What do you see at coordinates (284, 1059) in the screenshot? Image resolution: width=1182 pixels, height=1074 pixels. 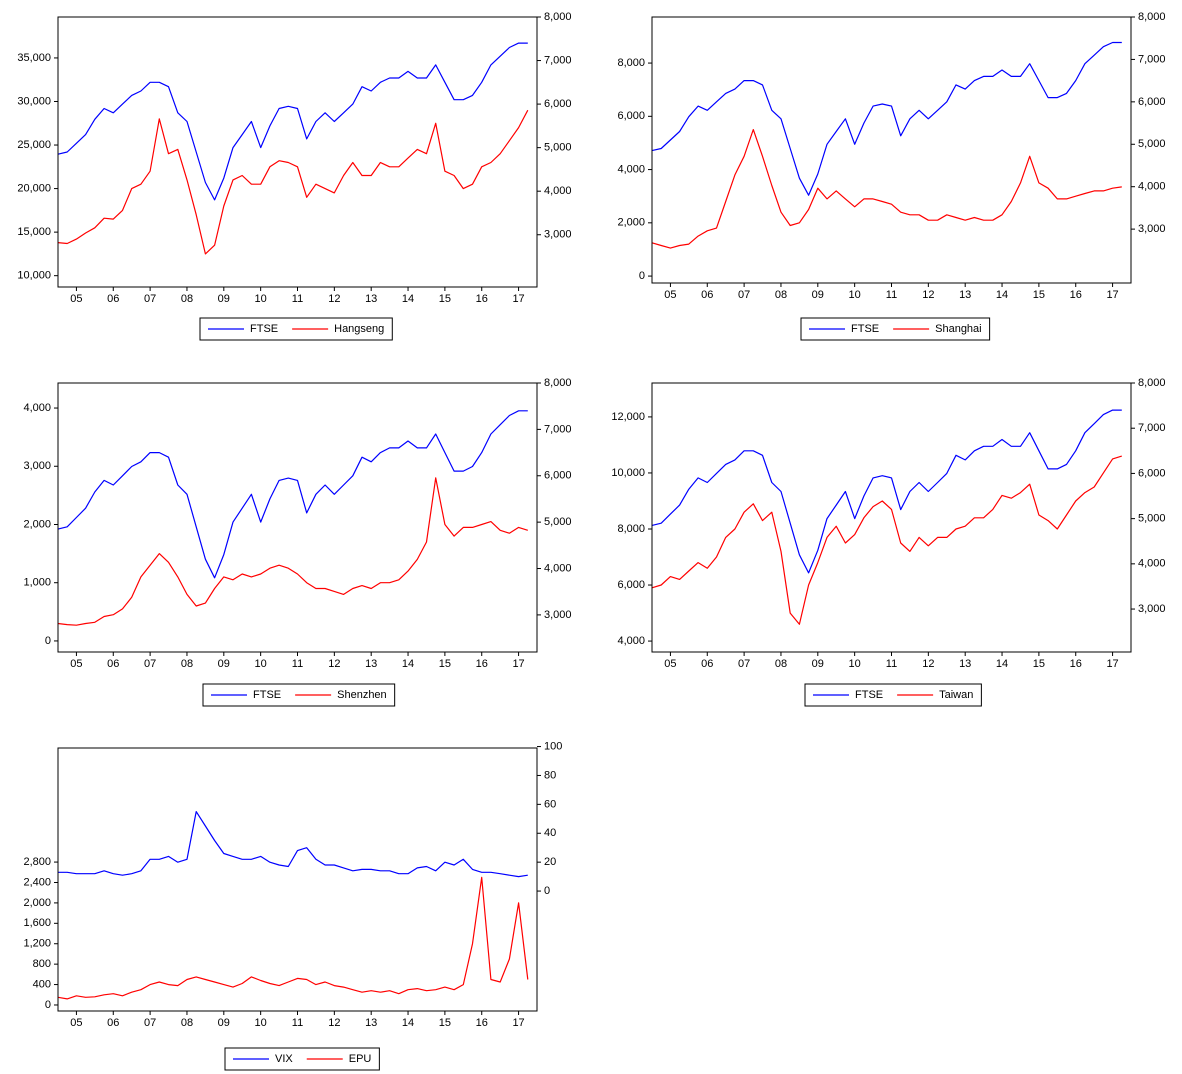 I see `legend-label: VIX` at bounding box center [284, 1059].